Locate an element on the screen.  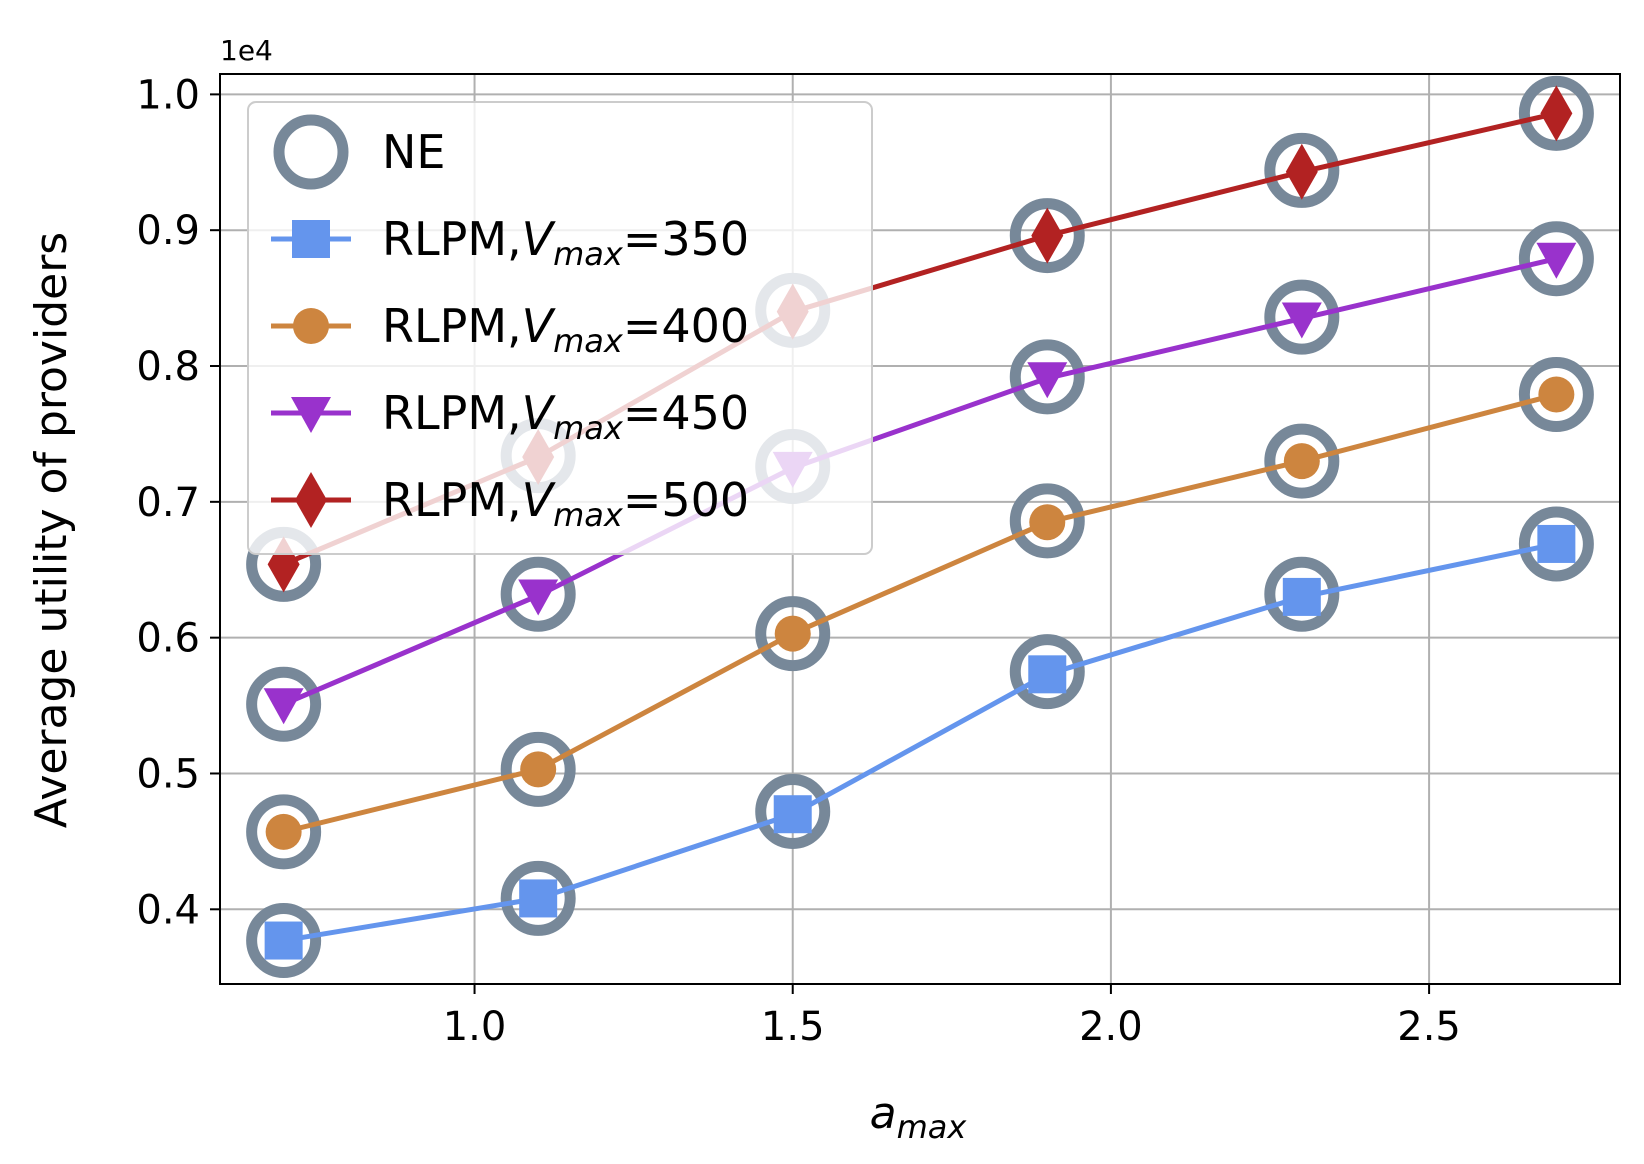
x-axis-label: amax is located at coordinates (919, 1117).